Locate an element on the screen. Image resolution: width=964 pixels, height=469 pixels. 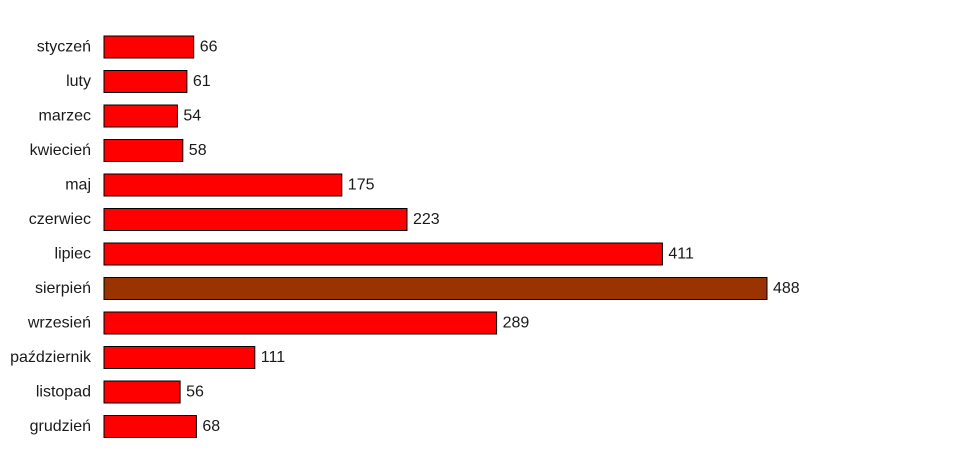
value-label-11: 68 is located at coordinates (211, 426).